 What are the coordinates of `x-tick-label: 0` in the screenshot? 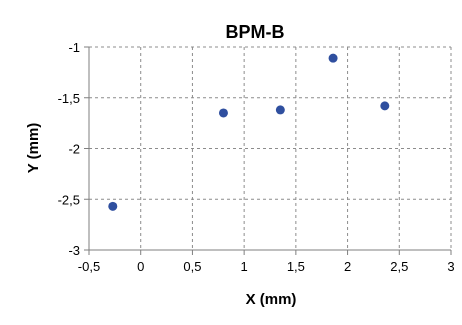 It's located at (140, 266).